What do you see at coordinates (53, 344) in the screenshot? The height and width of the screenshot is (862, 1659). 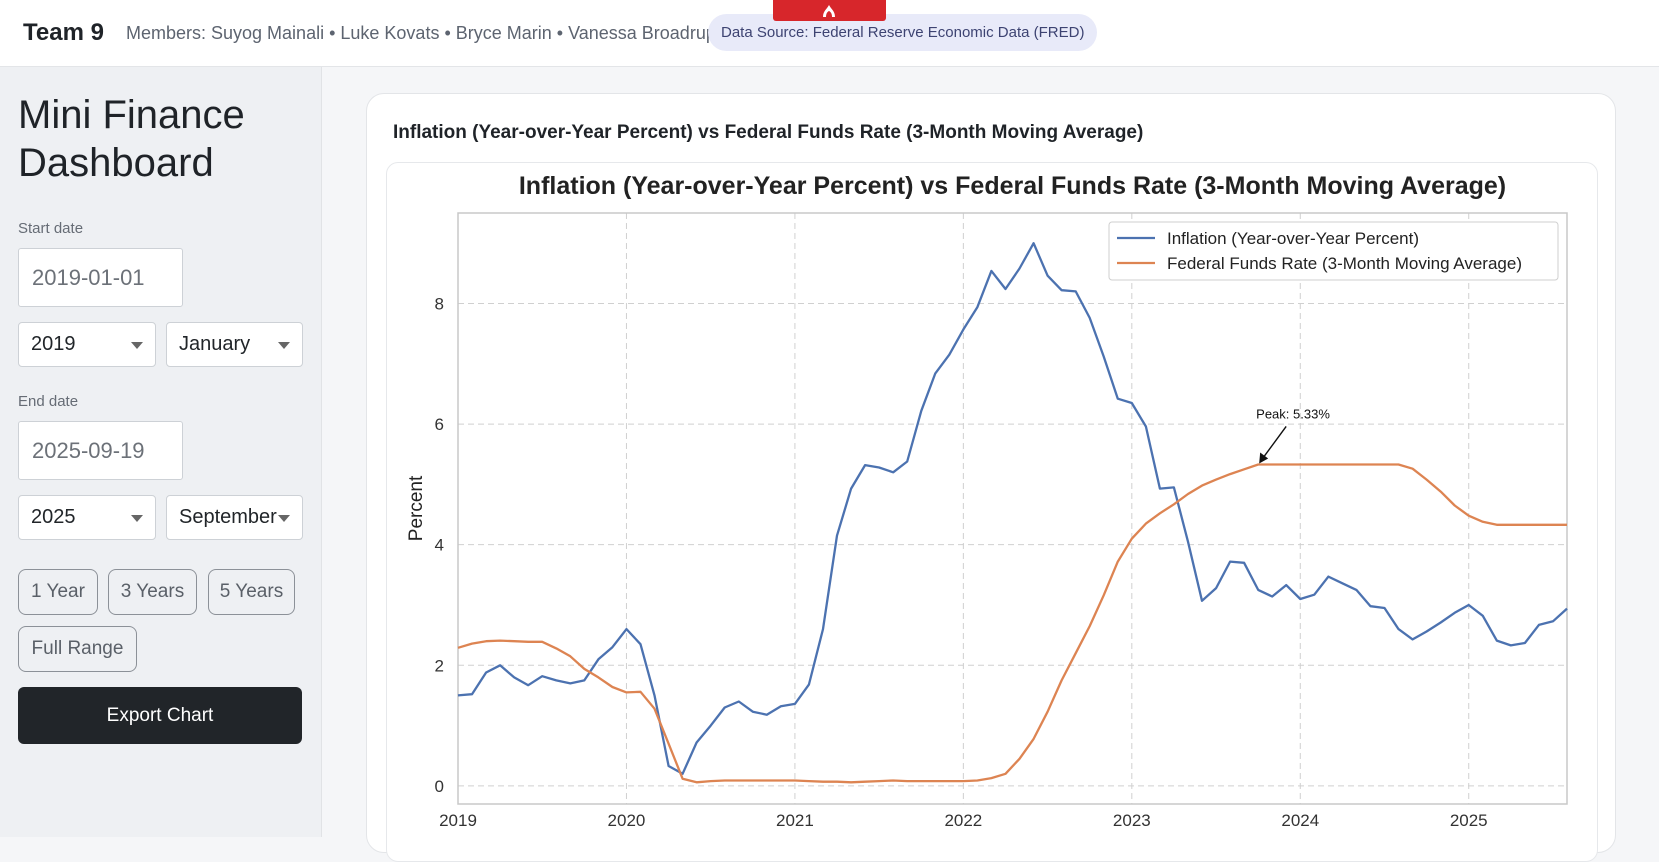 I see `start-year-value: 2019` at bounding box center [53, 344].